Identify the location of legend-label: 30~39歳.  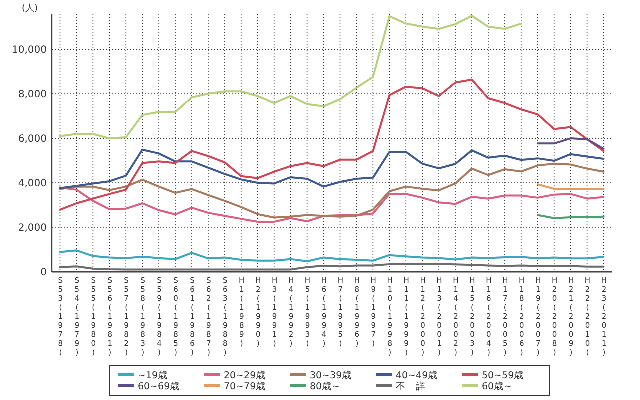
(331, 376).